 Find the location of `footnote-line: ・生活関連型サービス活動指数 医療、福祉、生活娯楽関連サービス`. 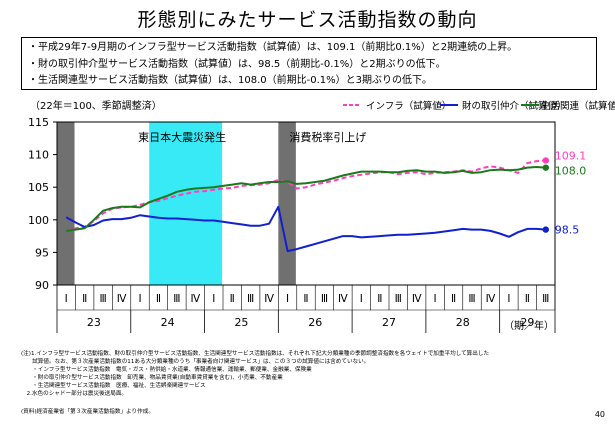

footnote-line: ・生活関連型サービス活動指数 医療、福祉、生活娯楽関連サービス is located at coordinates (113, 386).